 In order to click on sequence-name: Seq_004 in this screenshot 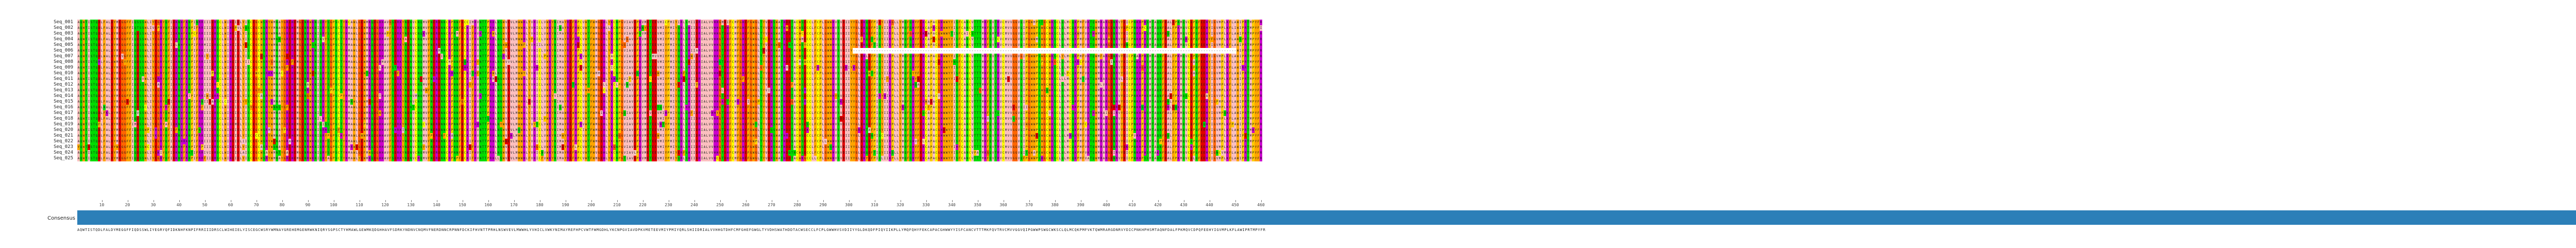, I will do `click(63, 39)`.